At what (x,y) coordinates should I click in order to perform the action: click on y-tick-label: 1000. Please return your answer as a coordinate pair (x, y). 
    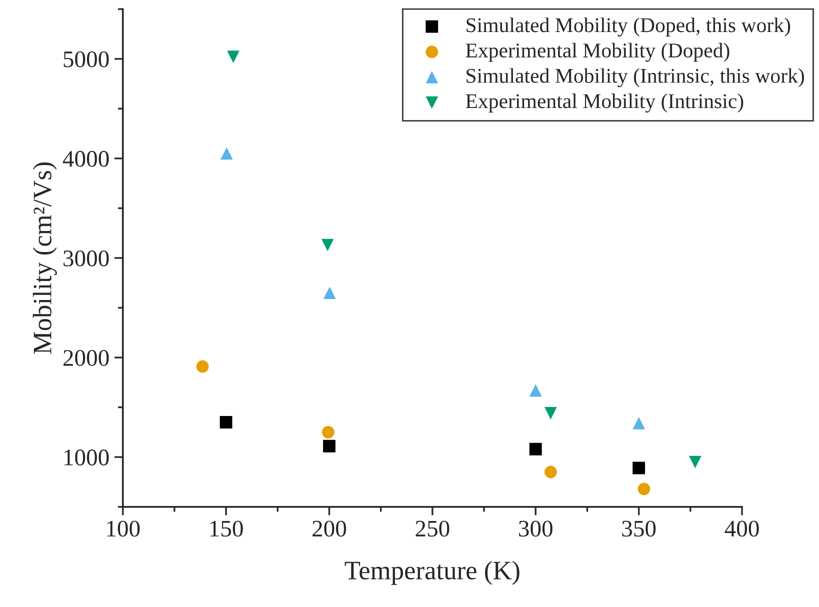
    Looking at the image, I should click on (86, 458).